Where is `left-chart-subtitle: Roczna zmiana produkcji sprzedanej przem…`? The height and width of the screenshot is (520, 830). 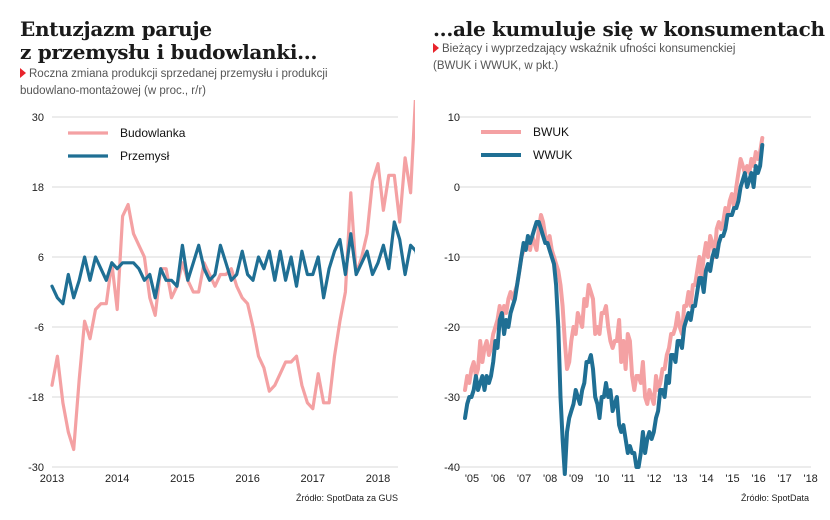
left-chart-subtitle: Roczna zmiana produkcji sprzedanej przem… is located at coordinates (174, 83).